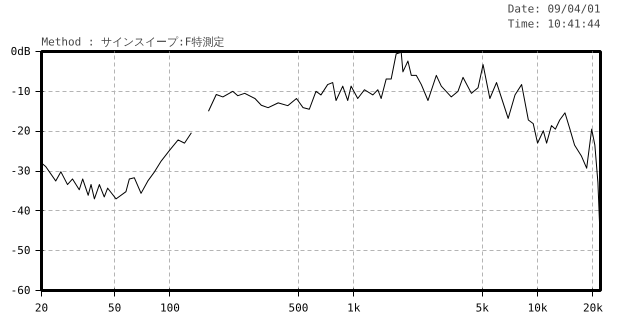  I want to click on x-tick-label: 5k, so click(483, 308).